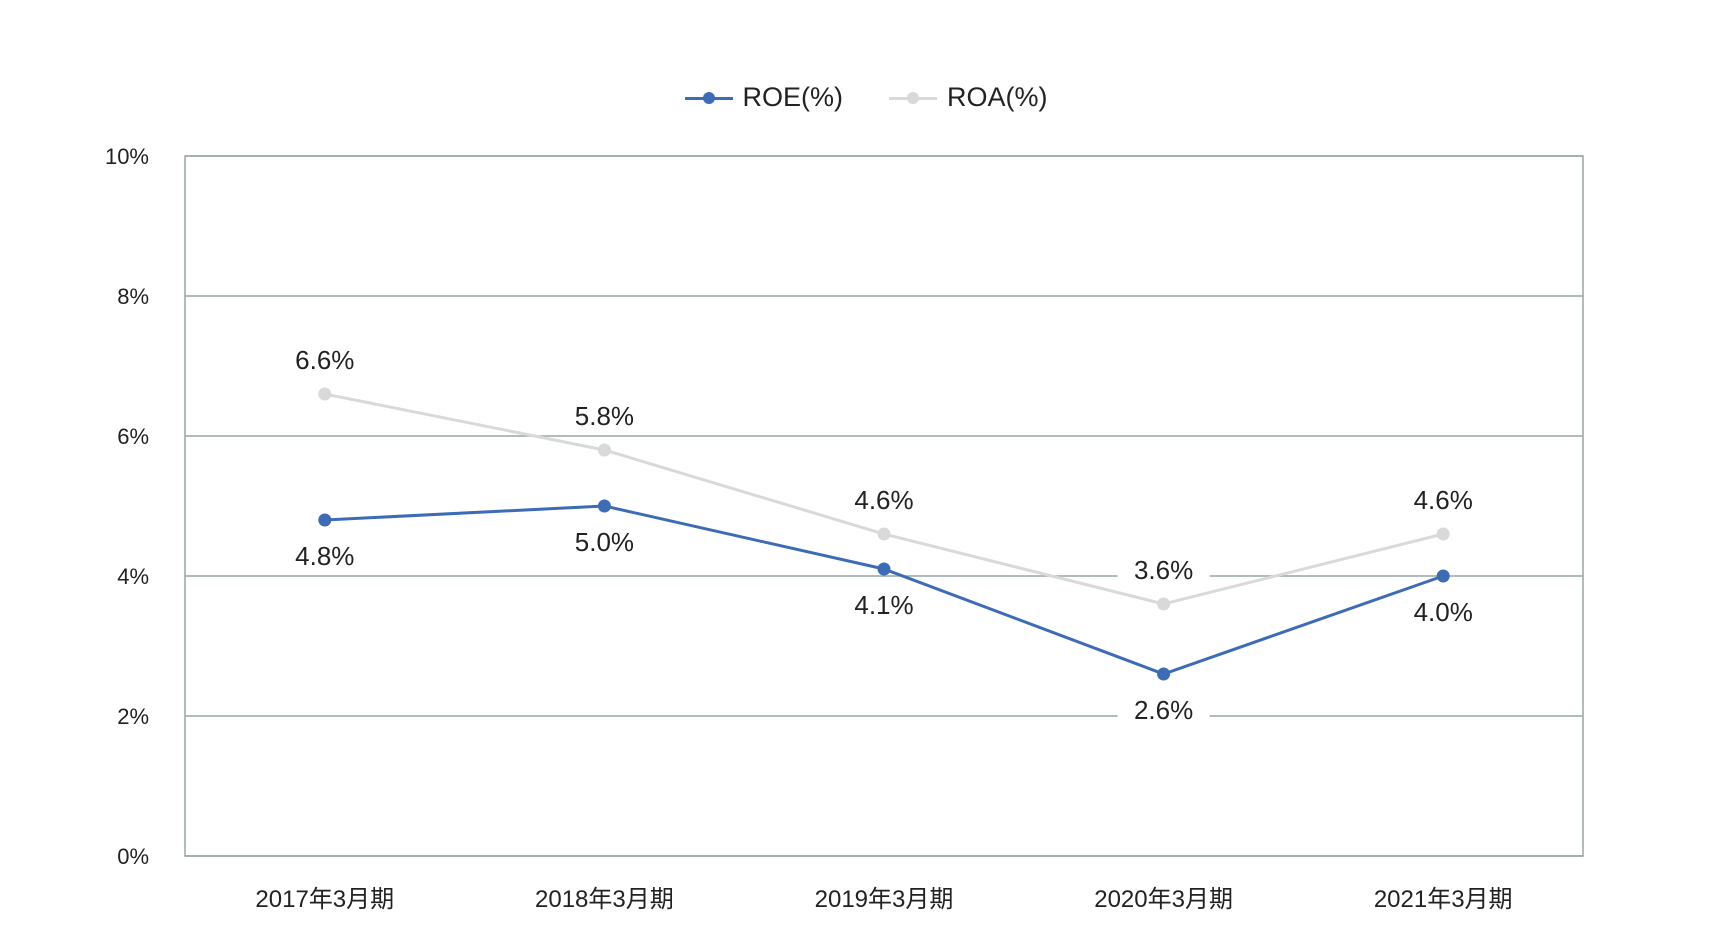 Image resolution: width=1732 pixels, height=946 pixels. Describe the element at coordinates (793, 97) in the screenshot. I see `legend-label-roe: ROE(%)` at that location.